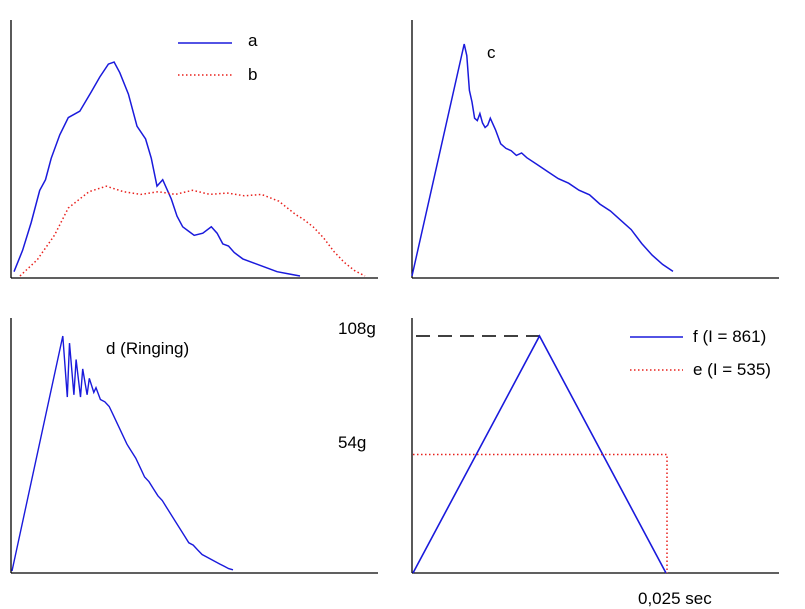 The height and width of the screenshot is (609, 805). What do you see at coordinates (491, 52) in the screenshot?
I see `series-c-label: c` at bounding box center [491, 52].